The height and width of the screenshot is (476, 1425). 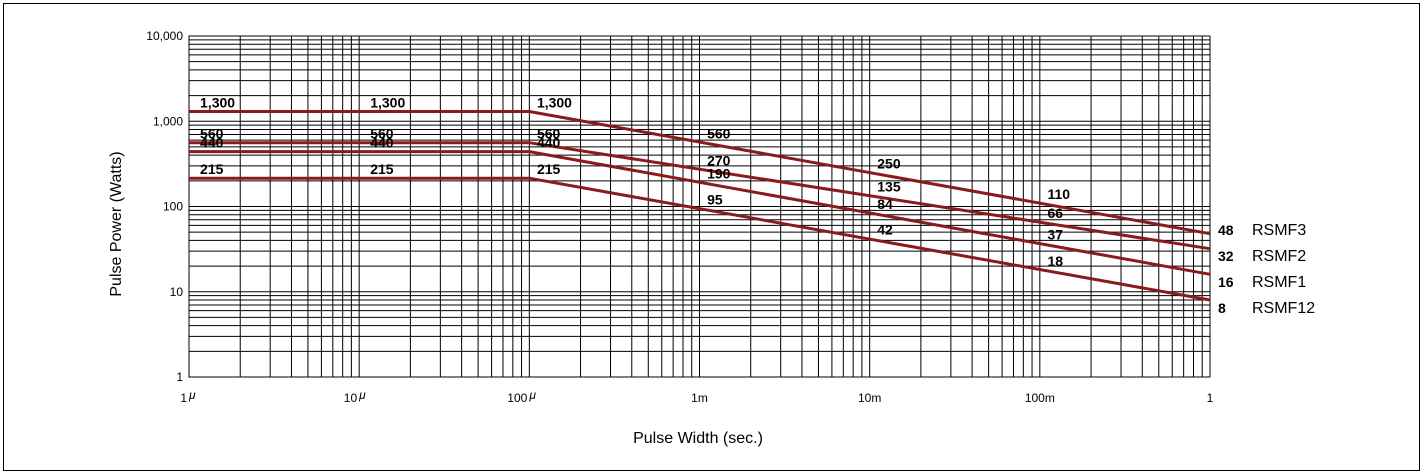 I want to click on data-label: 18, so click(x=1055, y=261).